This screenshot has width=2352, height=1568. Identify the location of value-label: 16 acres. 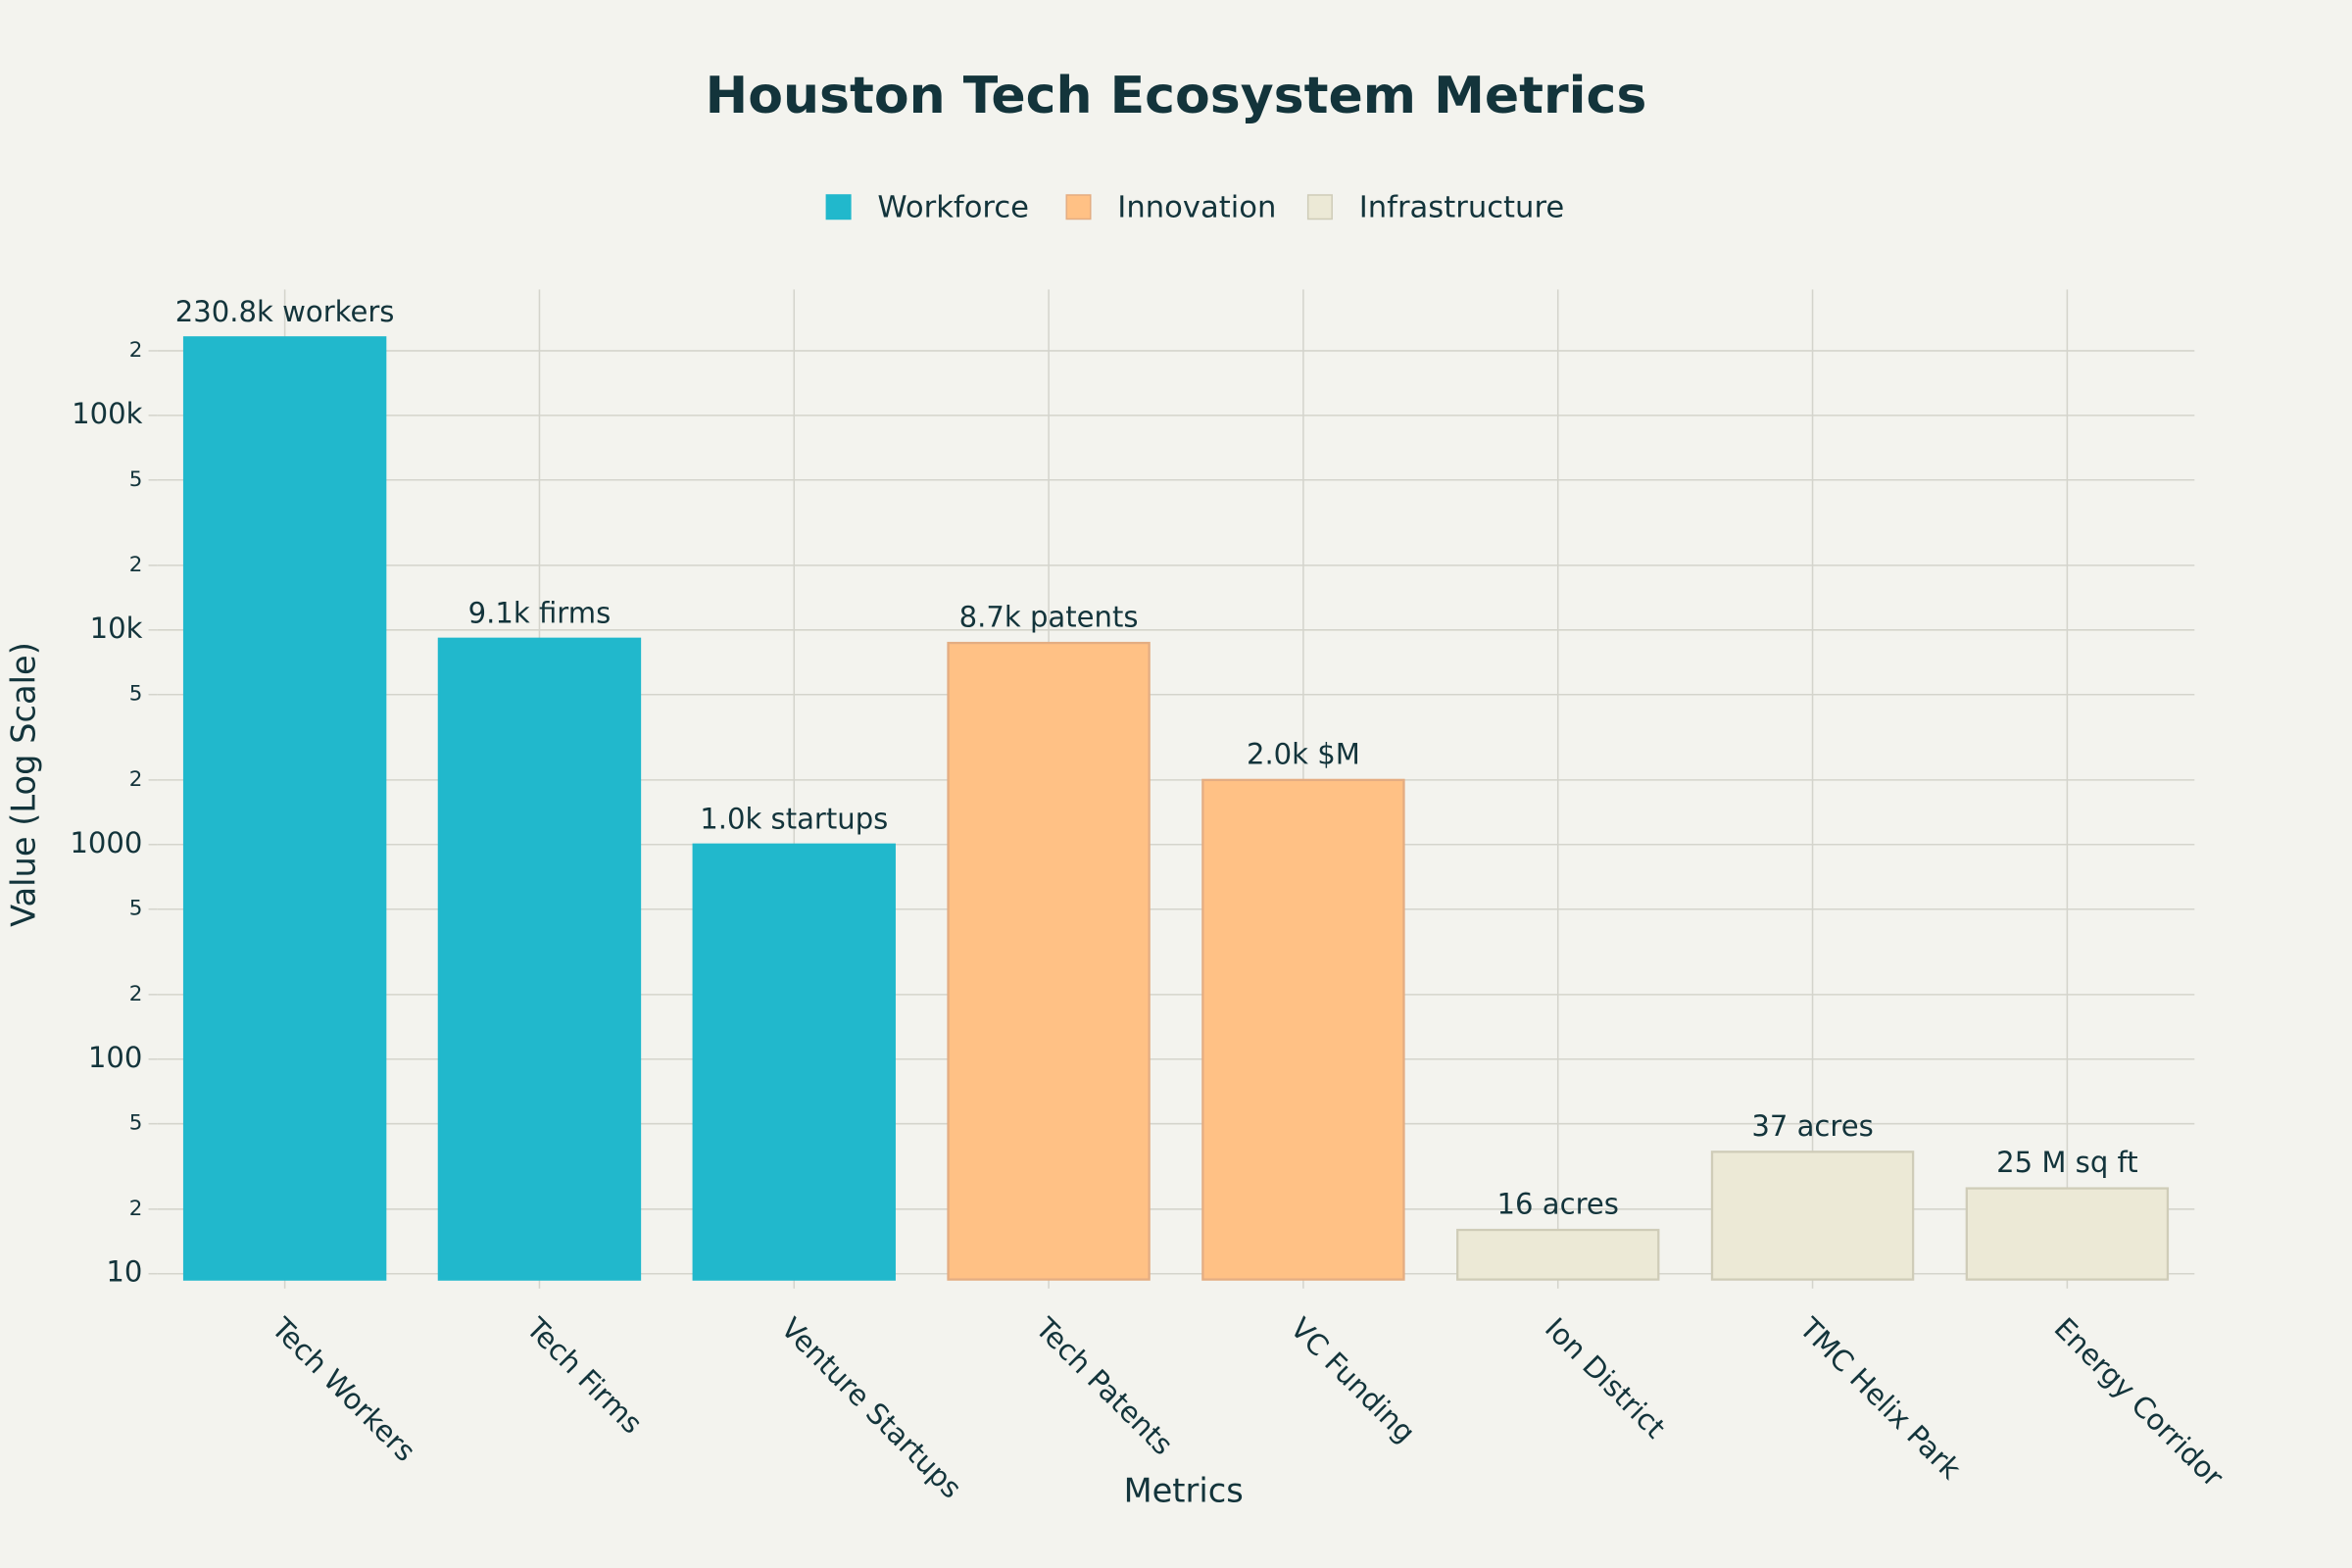
(1558, 1204).